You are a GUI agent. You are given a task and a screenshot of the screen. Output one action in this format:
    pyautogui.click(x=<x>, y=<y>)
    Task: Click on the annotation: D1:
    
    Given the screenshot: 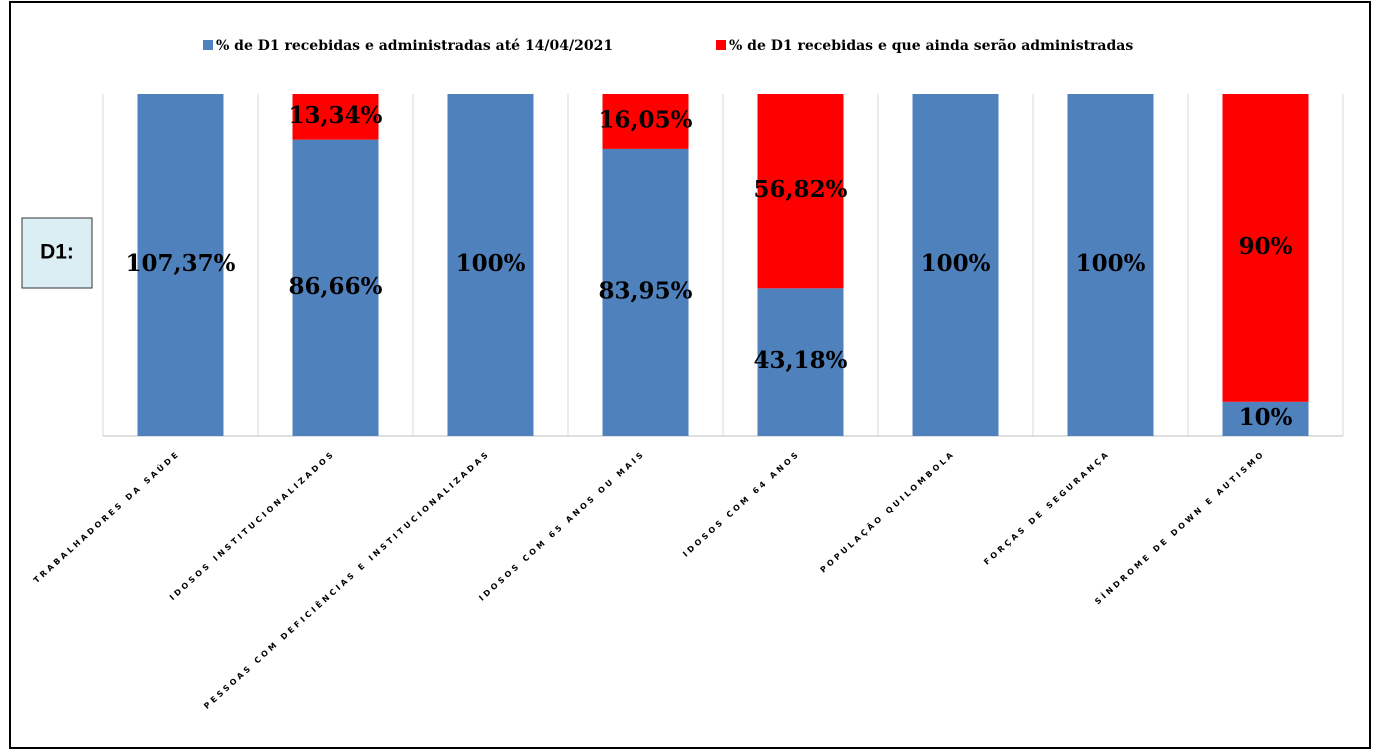 What is the action you would take?
    pyautogui.click(x=57, y=252)
    